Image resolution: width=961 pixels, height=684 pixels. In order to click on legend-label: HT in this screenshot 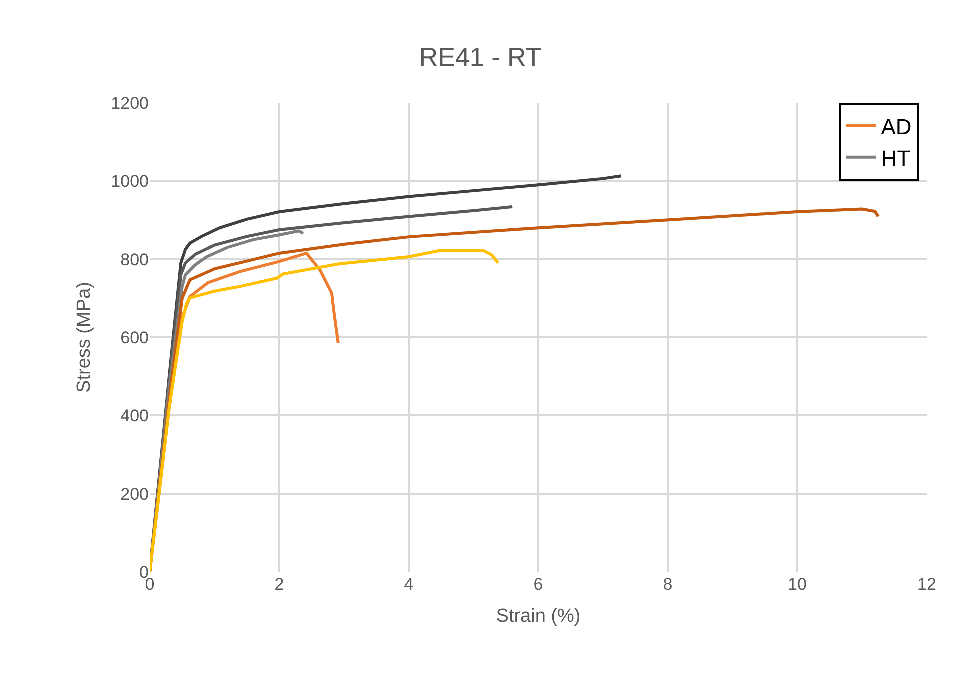, I will do `click(896, 158)`.